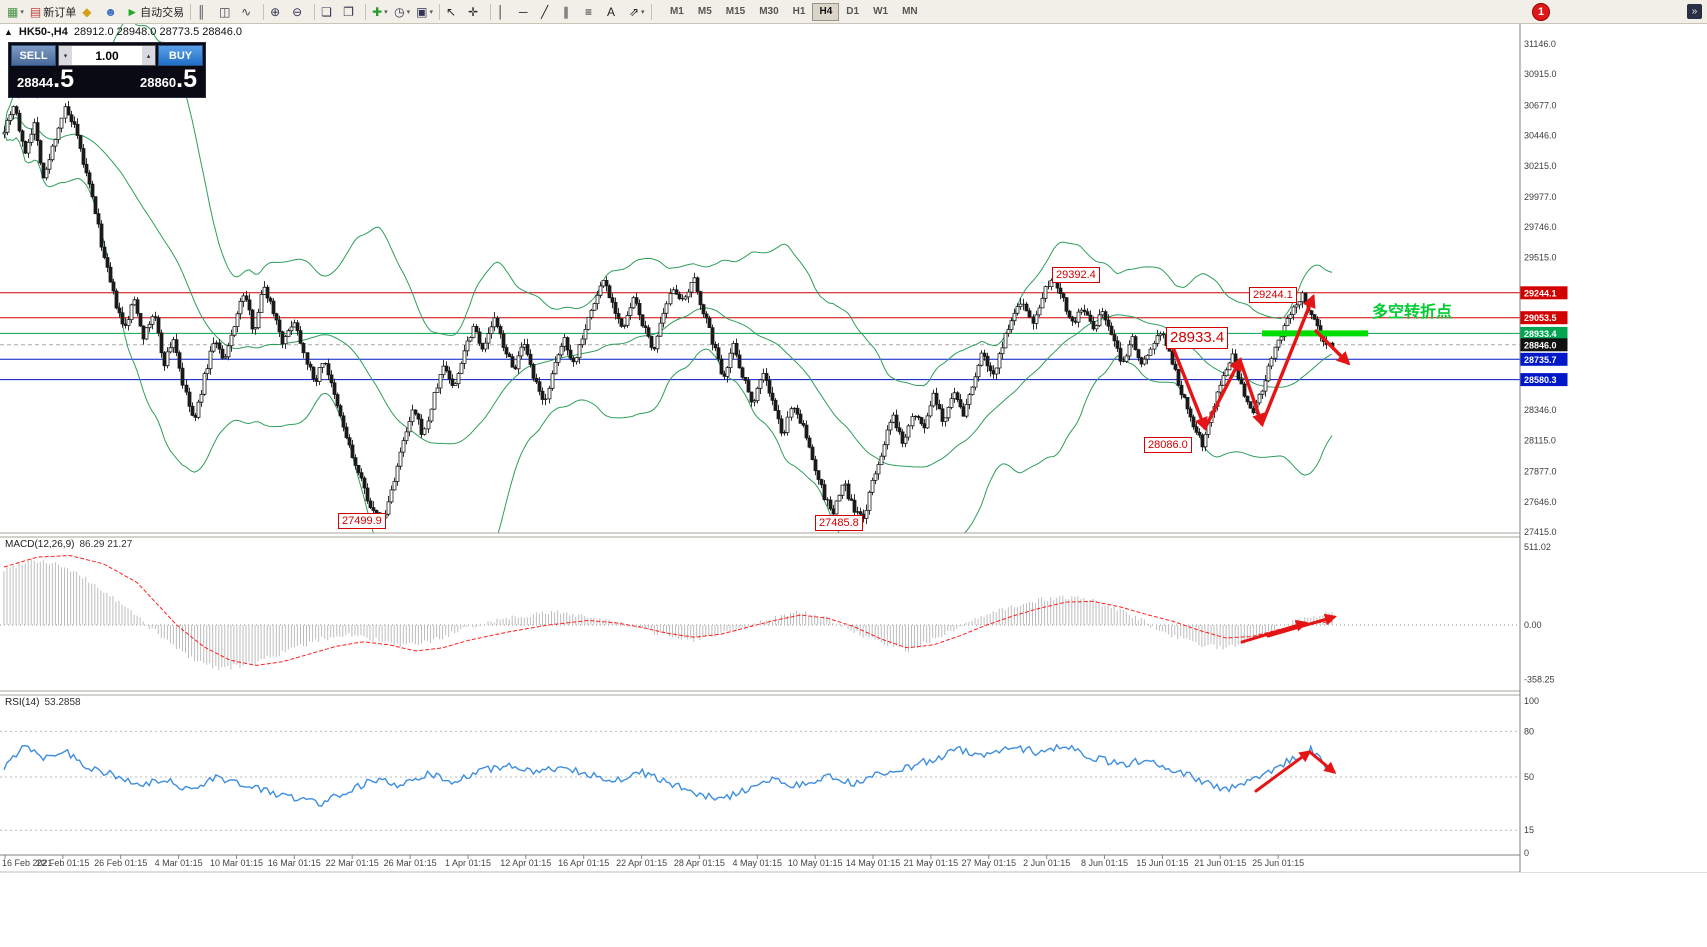  I want to click on text-tool-button: A, so click(615, 12).